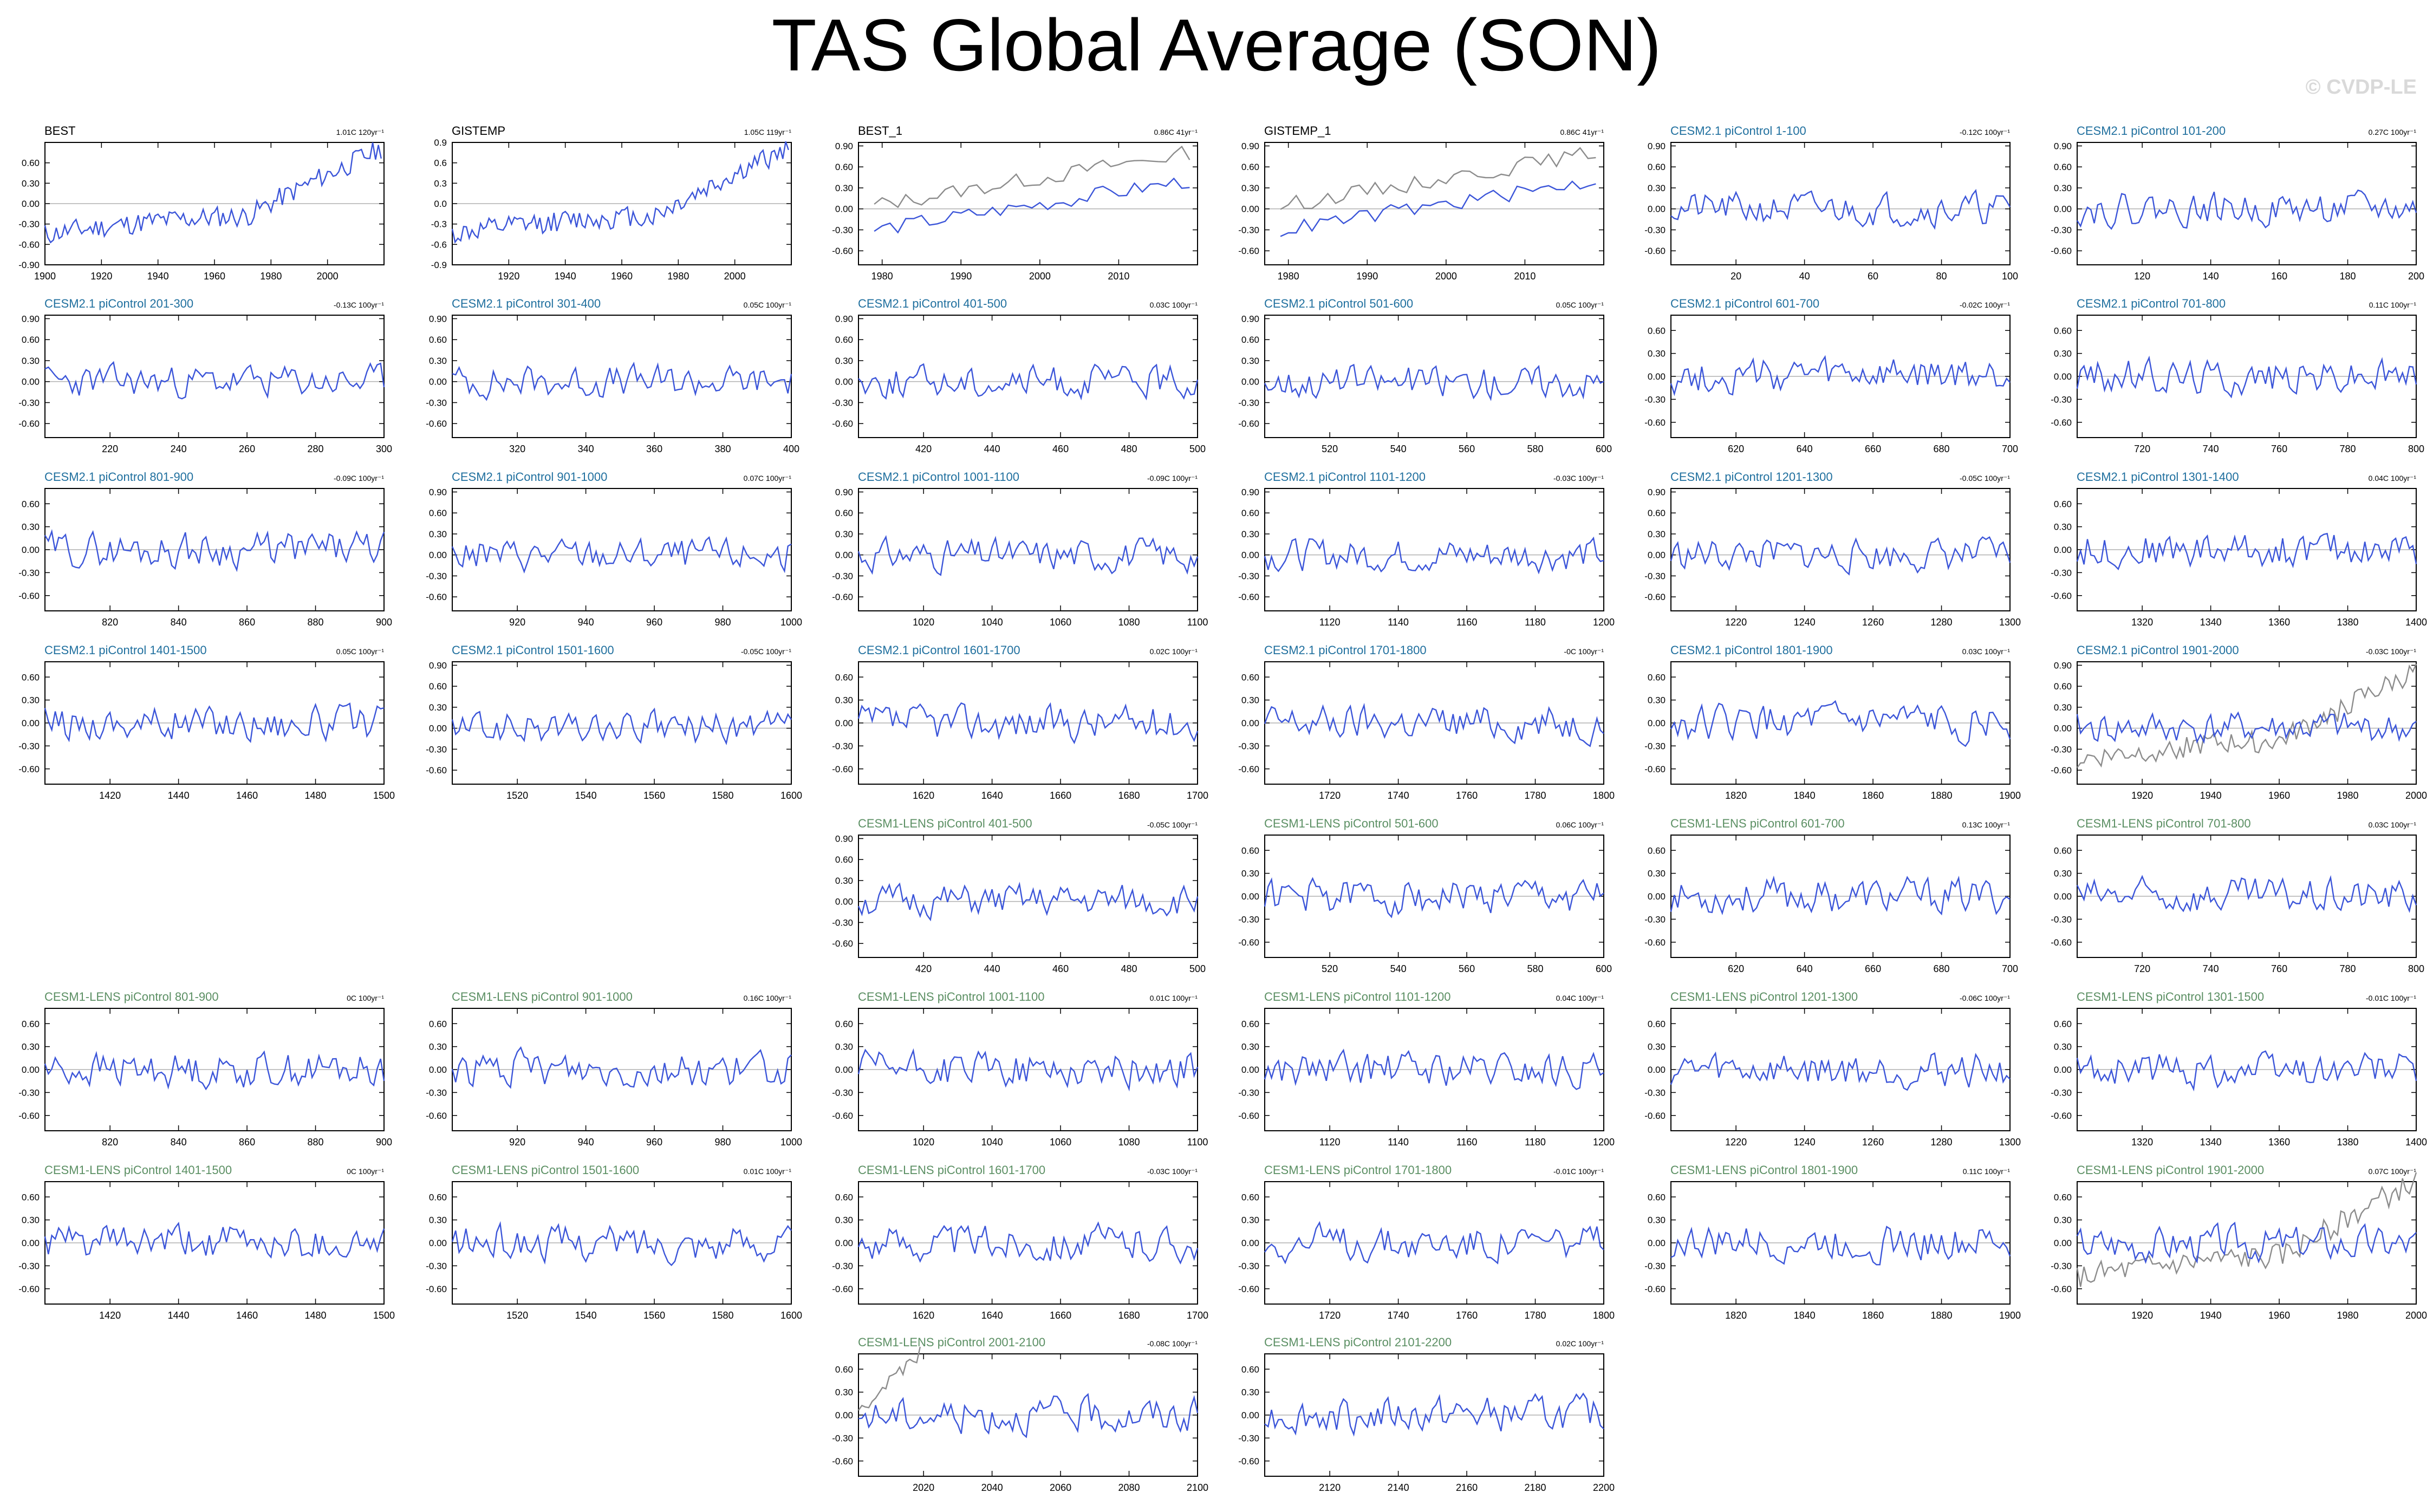 This screenshot has height=1512, width=2433. I want to click on x-tick-label: 800, so click(2416, 449).